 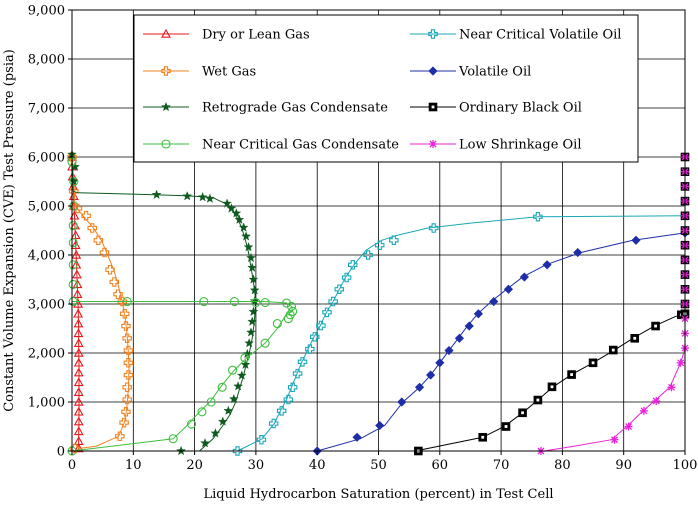 I want to click on y-tick-label: 0, so click(x=61, y=452).